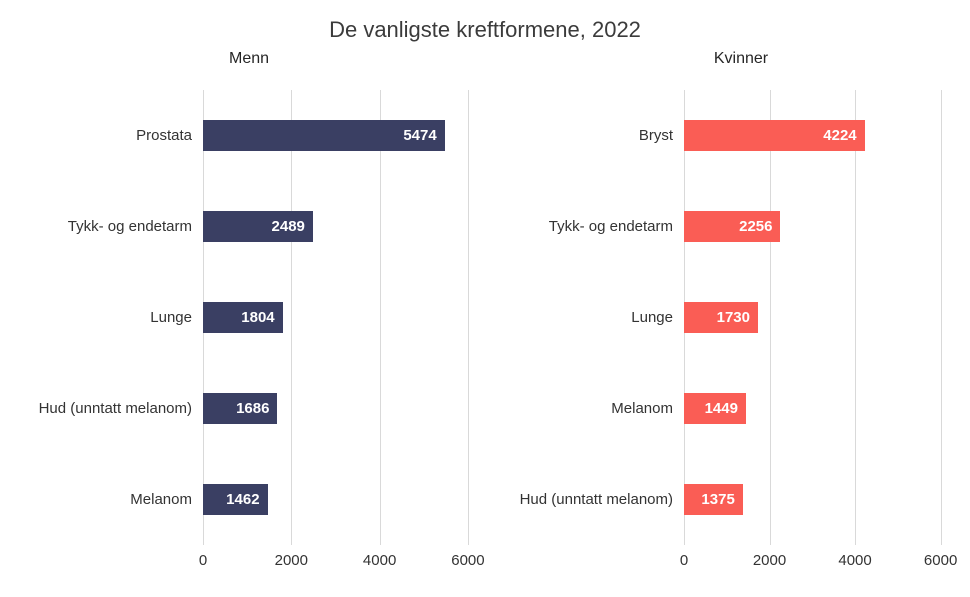 This screenshot has height=597, width=970. Describe the element at coordinates (249, 58) in the screenshot. I see `menn-panel-header: Menn` at that location.